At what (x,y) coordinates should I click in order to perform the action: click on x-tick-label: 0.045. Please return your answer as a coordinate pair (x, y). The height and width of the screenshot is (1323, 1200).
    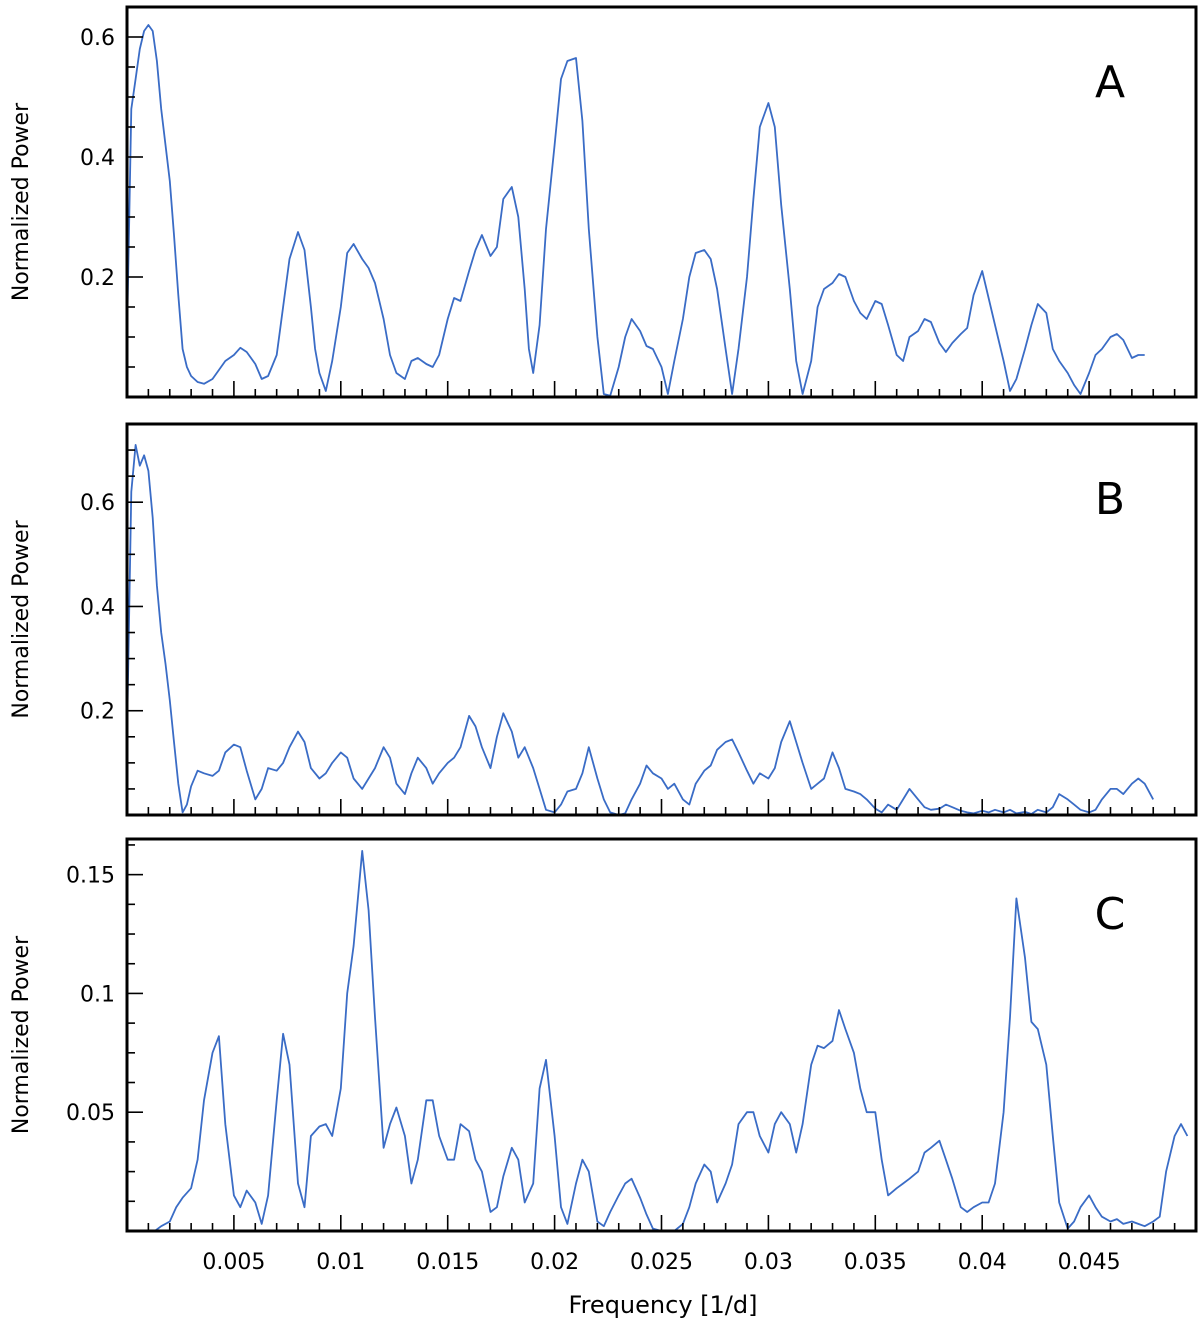
    Looking at the image, I should click on (1089, 1262).